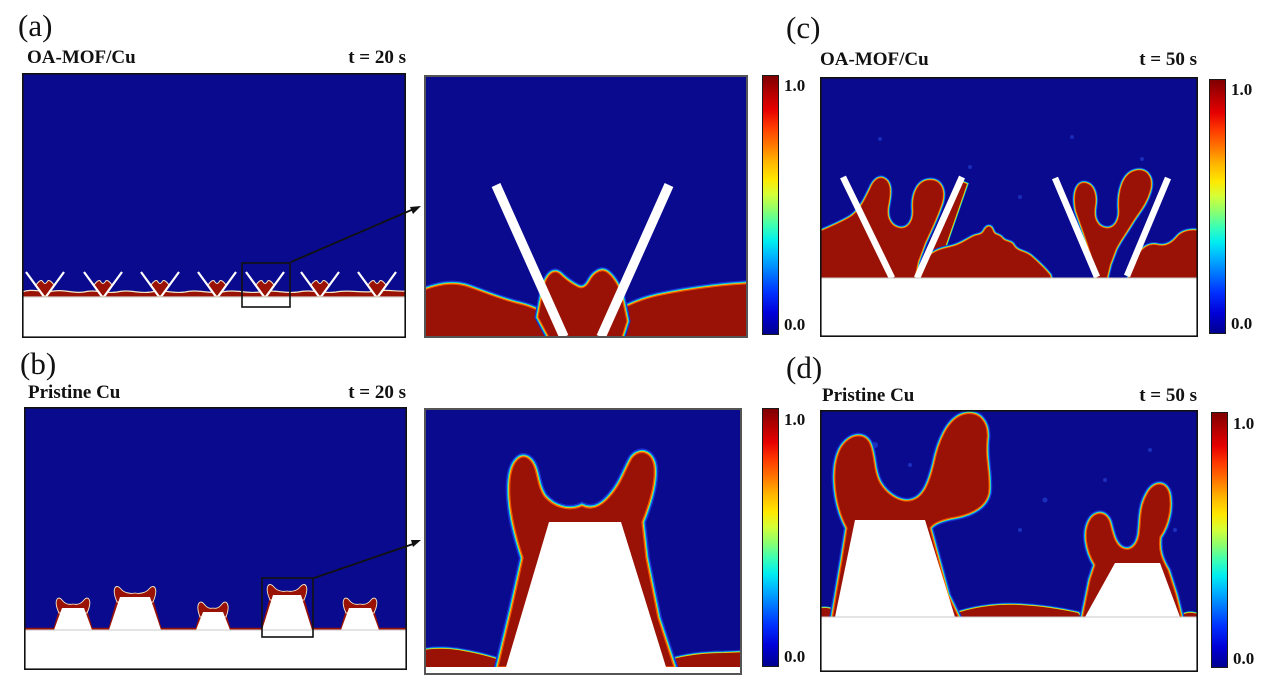 The width and height of the screenshot is (1269, 680). Describe the element at coordinates (1242, 89) in the screenshot. I see `colorbar-c-max-label: 1.0` at that location.